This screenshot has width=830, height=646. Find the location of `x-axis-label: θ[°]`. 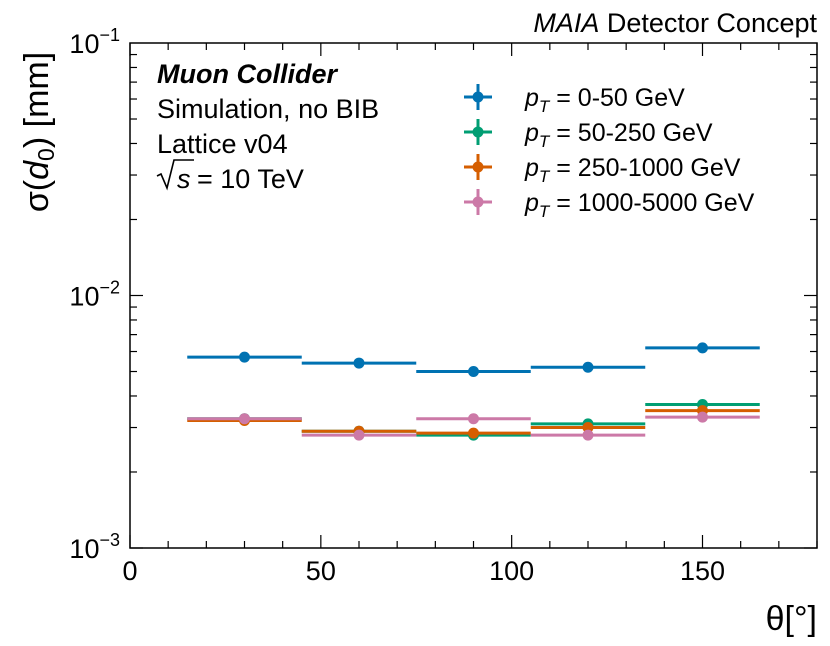

x-axis-label: θ[°] is located at coordinates (791, 619).